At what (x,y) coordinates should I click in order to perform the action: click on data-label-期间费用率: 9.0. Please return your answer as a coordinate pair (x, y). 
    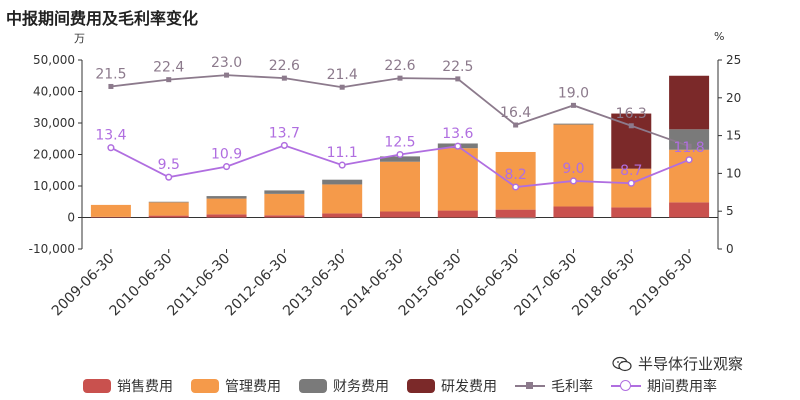
    Looking at the image, I should click on (573, 169).